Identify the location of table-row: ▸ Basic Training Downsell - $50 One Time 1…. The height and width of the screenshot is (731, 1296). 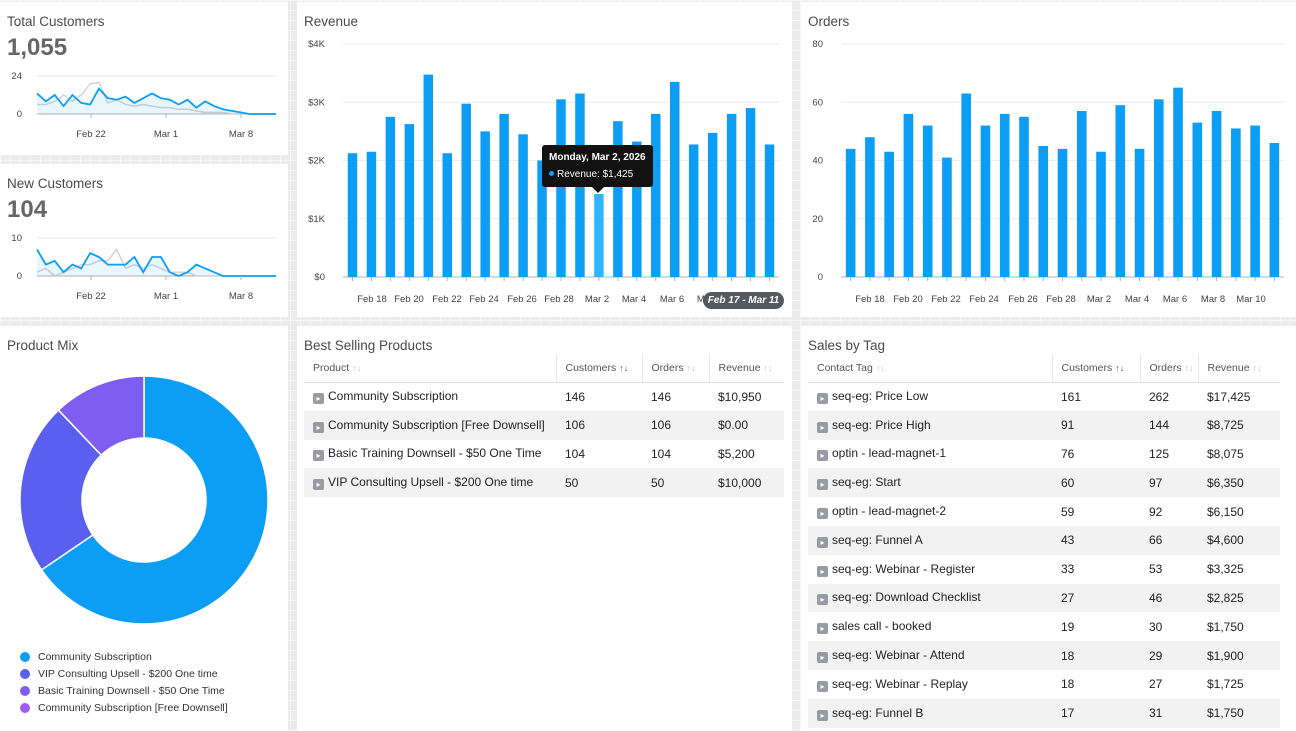
(544, 454).